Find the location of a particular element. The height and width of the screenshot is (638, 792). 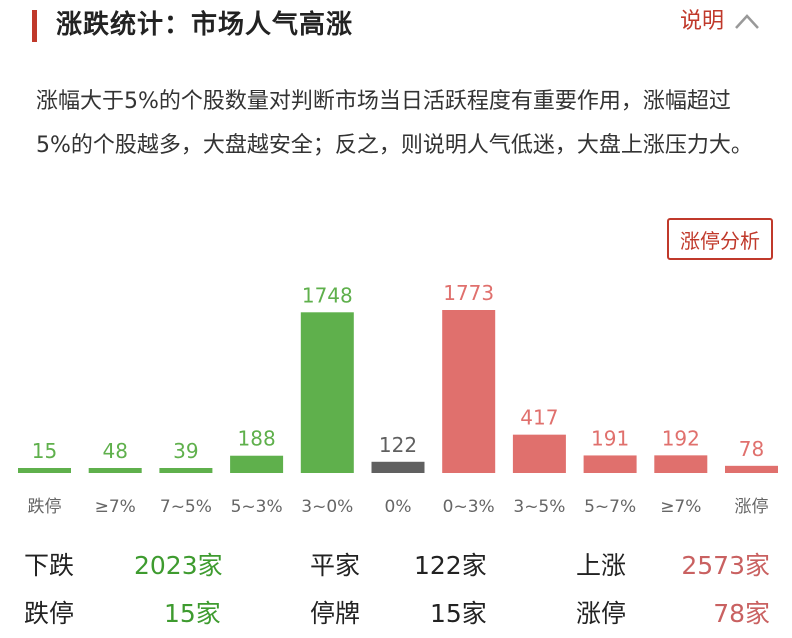

category-label: 0~3% is located at coordinates (469, 507).